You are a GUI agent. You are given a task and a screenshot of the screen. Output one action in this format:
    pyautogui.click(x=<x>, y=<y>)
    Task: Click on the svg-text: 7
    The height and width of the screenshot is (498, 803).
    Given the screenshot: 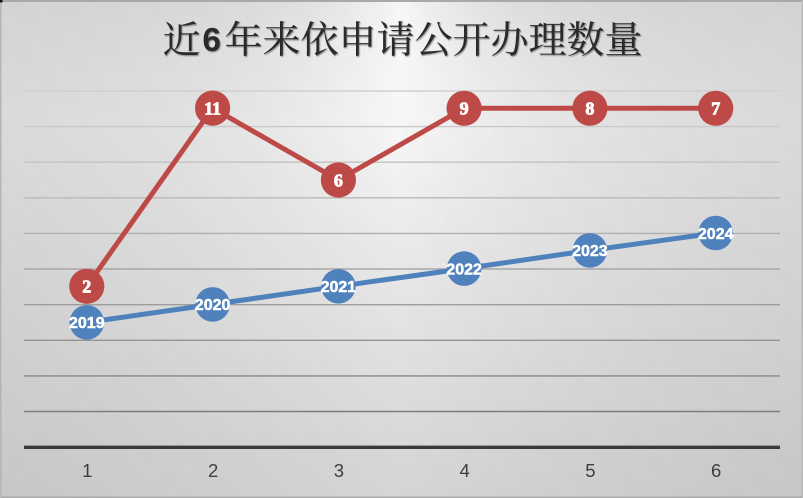 What is the action you would take?
    pyautogui.click(x=715, y=109)
    